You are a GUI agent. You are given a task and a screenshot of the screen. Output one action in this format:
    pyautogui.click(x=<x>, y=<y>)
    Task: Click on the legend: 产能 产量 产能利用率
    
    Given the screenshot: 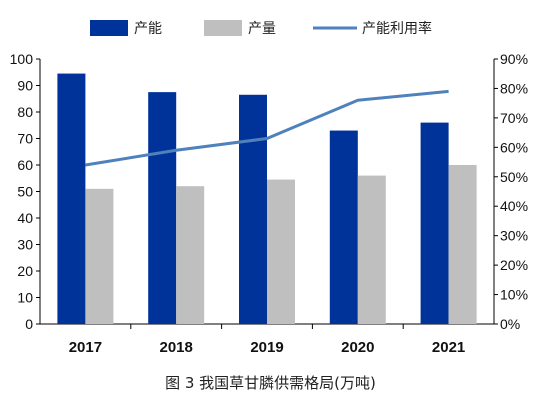 What is the action you would take?
    pyautogui.click(x=261, y=28)
    